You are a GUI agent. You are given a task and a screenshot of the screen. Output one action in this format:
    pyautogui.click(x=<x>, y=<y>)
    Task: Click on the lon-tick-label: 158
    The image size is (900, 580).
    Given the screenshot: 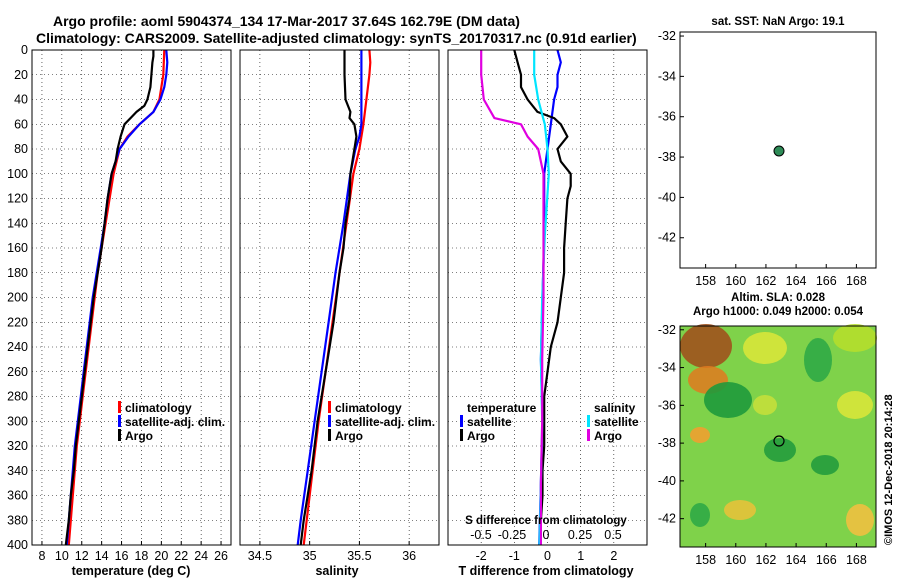 What is the action you would take?
    pyautogui.click(x=705, y=281)
    